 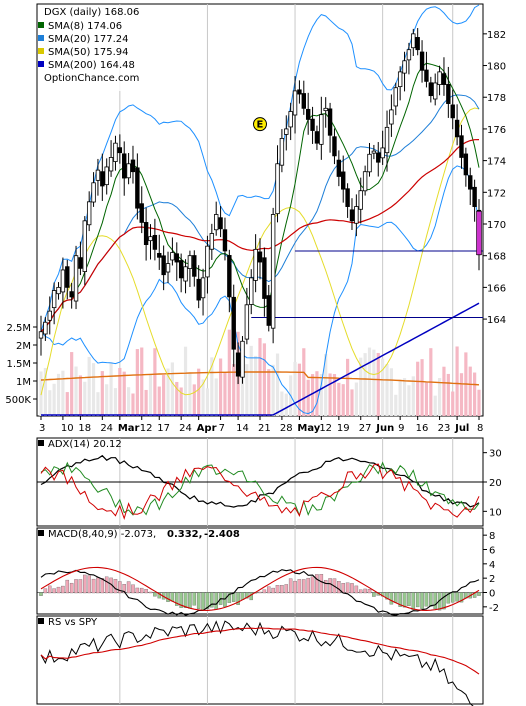 I want to click on macd-axis-label: 6, so click(x=492, y=551).